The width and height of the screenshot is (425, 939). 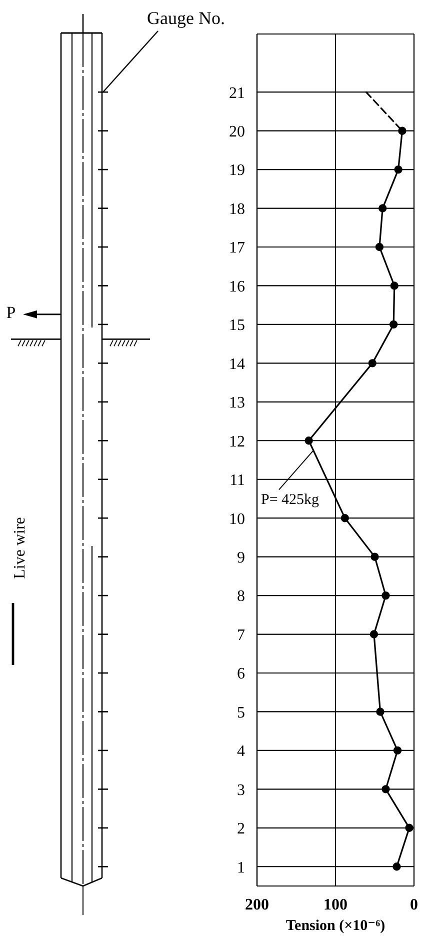 I want to click on y-tick-label: 7, so click(x=241, y=635).